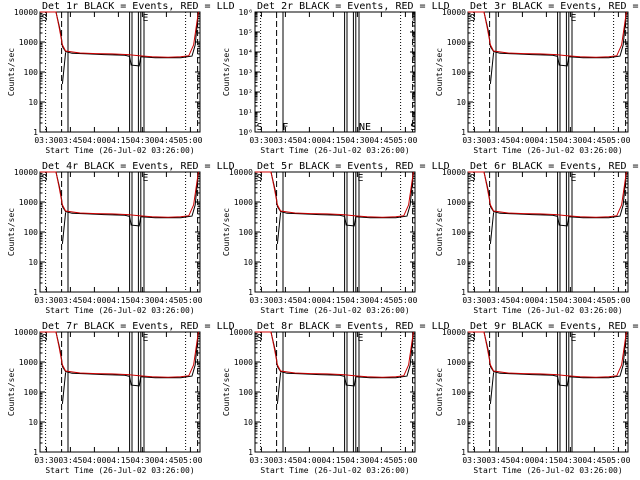 This screenshot has width=640, height=480. I want to click on y-tick-label: 10⁴, so click(246, 52).